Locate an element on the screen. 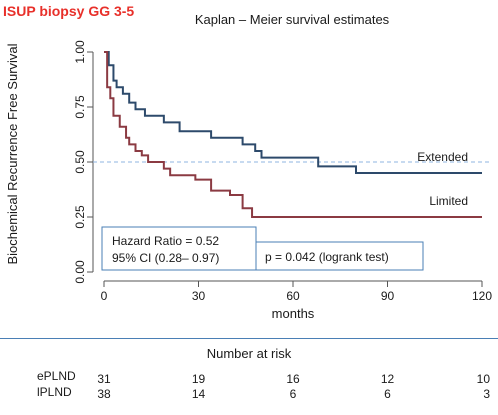  x-tick-label: 0 is located at coordinates (104, 296).